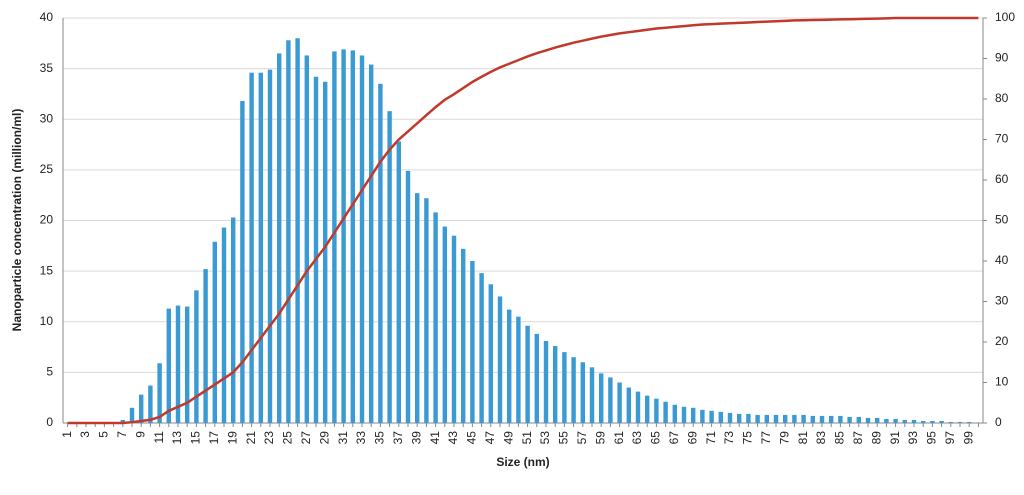  Describe the element at coordinates (998, 422) in the screenshot. I see `y2-tick-label: 0` at that location.